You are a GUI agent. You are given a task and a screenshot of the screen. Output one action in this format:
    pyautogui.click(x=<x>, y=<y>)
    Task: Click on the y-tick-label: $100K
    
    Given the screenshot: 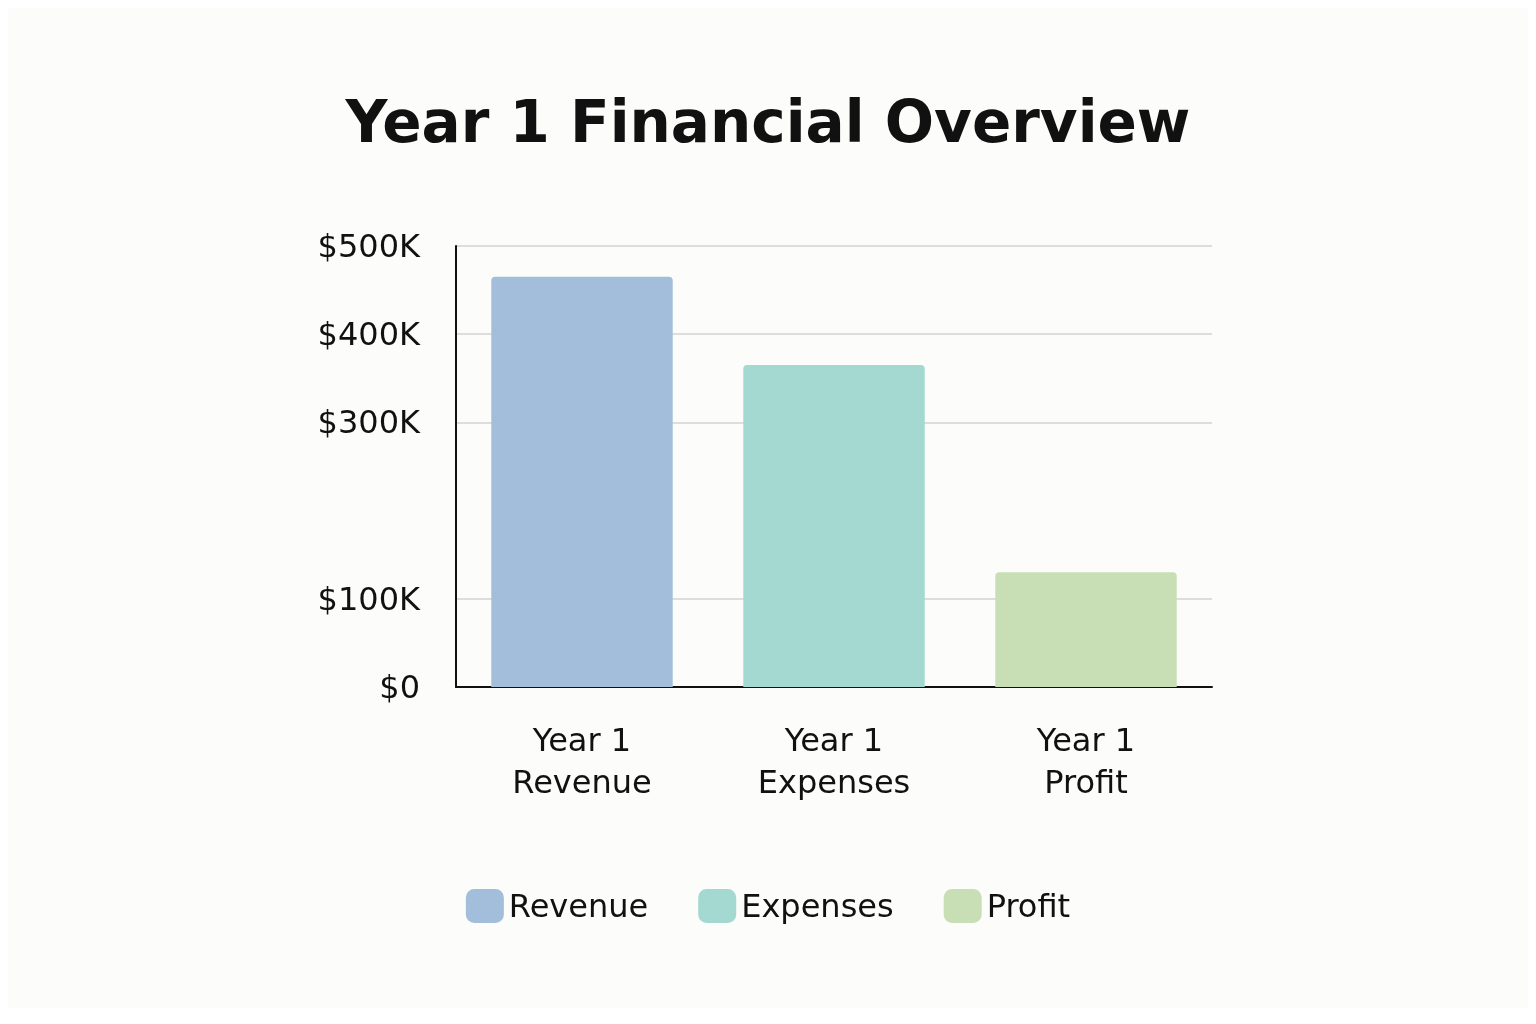 What is the action you would take?
    pyautogui.click(x=369, y=598)
    